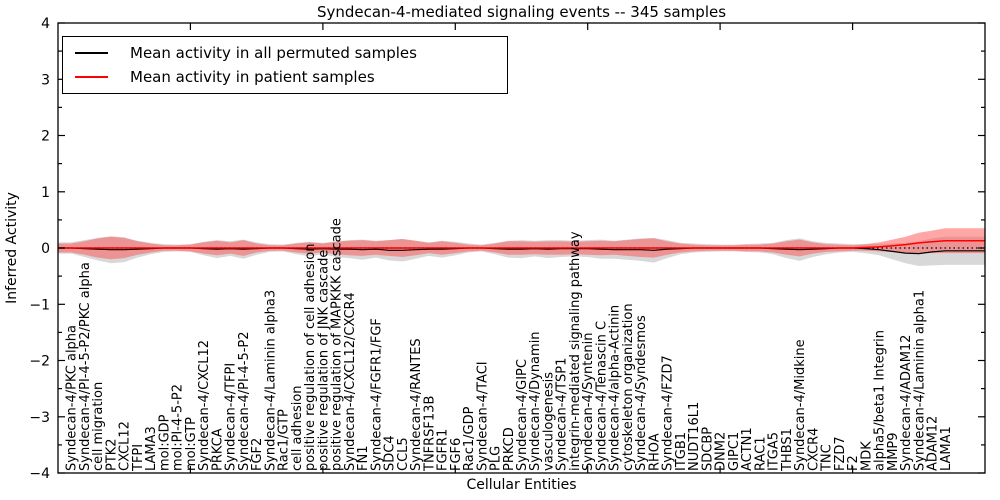 The width and height of the screenshot is (1000, 500). I want to click on x-category-label: ITGA5, so click(774, 451).